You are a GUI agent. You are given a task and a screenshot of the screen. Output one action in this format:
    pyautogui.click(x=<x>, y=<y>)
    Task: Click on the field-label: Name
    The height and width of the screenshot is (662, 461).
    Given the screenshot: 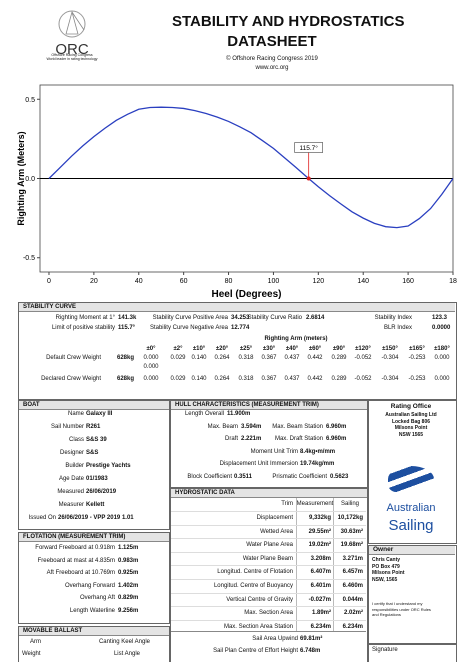 What is the action you would take?
    pyautogui.click(x=75, y=414)
    